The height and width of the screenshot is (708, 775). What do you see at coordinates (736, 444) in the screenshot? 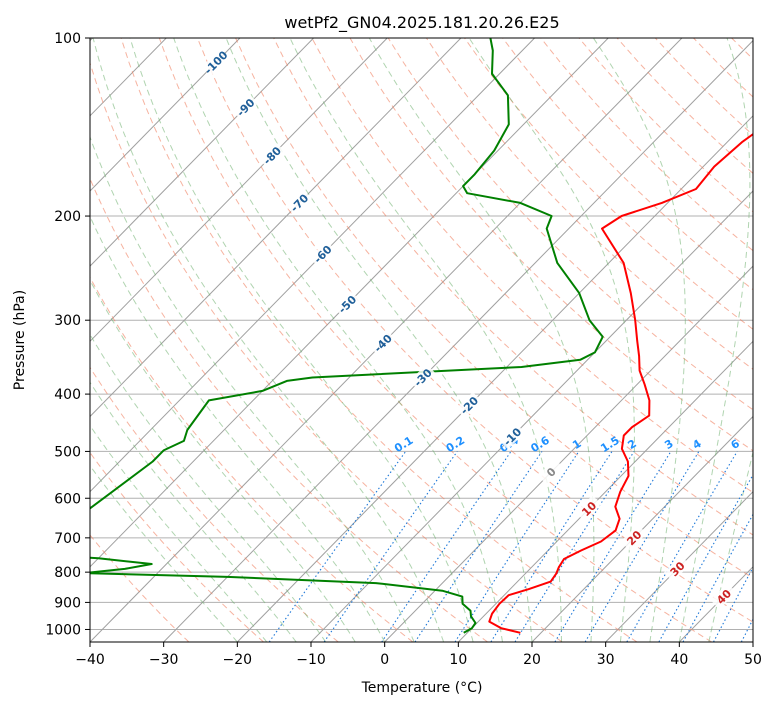
I see `mixing-ratio-label: 6` at bounding box center [736, 444].